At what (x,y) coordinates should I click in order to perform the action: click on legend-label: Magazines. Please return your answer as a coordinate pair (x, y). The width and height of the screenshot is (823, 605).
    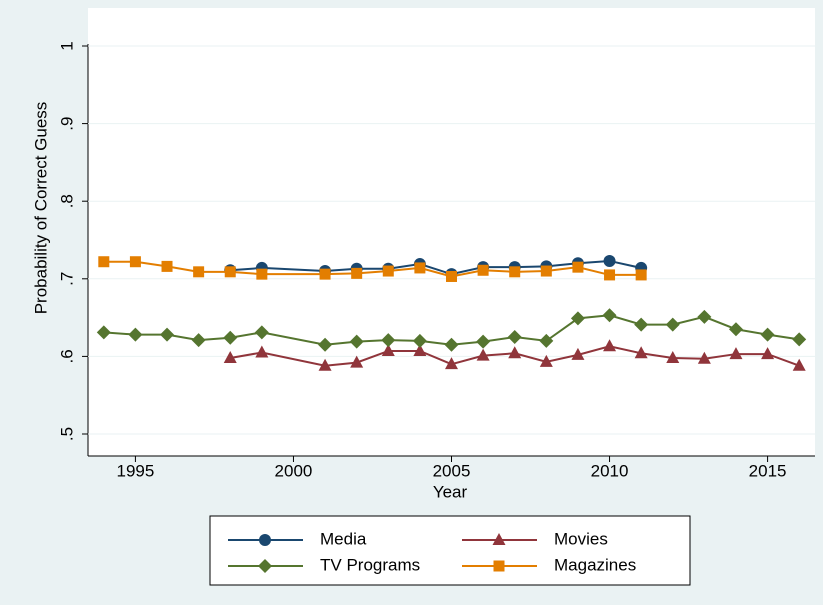
    Looking at the image, I should click on (595, 564).